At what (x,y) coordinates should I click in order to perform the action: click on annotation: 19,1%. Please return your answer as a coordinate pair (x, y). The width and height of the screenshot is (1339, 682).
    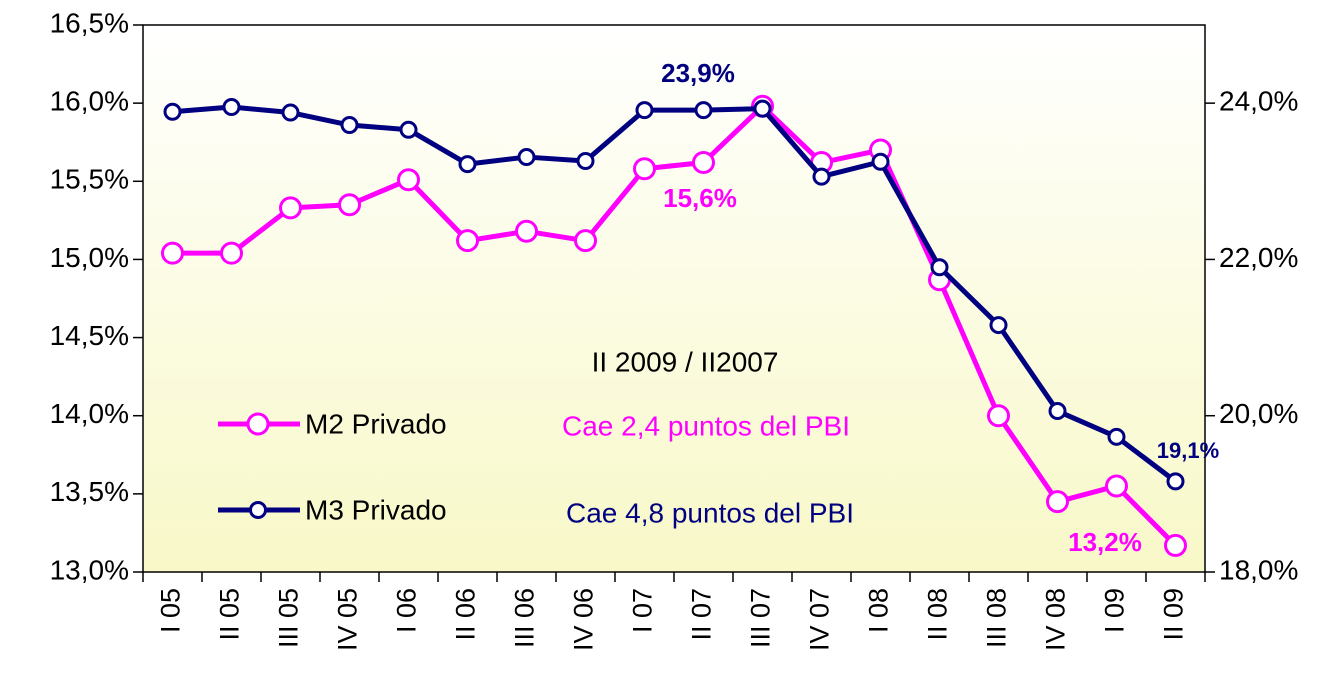
    Looking at the image, I should click on (1188, 450).